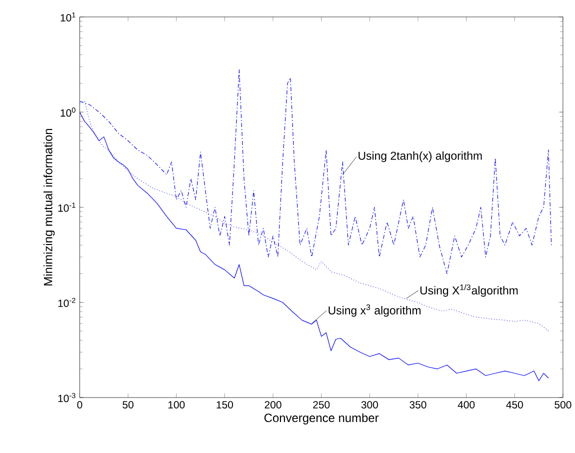 The height and width of the screenshot is (453, 575). I want to click on x-tick-label: 150, so click(224, 404).